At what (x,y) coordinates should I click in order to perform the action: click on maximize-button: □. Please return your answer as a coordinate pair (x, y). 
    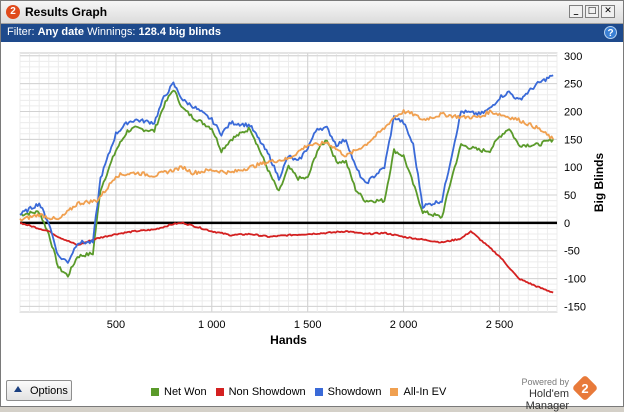
    Looking at the image, I should click on (592, 11).